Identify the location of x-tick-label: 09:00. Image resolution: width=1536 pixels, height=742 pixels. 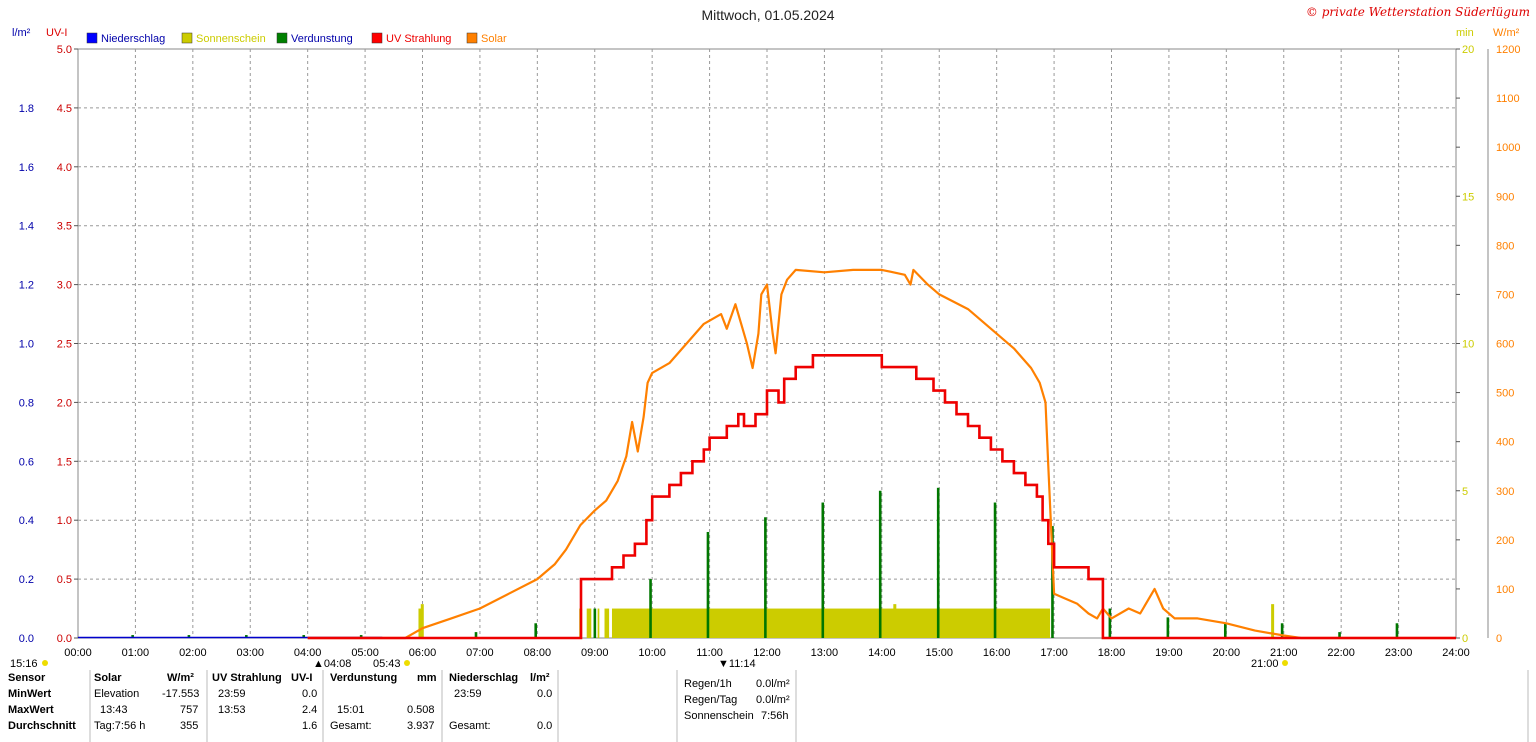
(595, 653).